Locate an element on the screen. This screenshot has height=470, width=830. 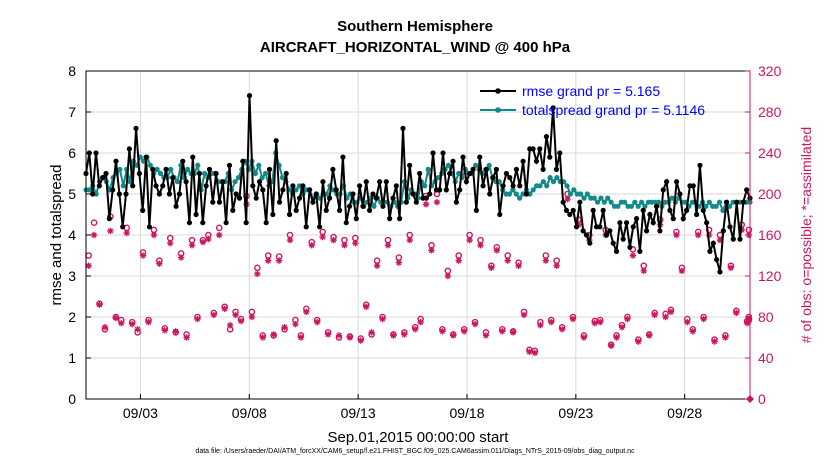
y-right-tick-label: 120 is located at coordinates (770, 276).